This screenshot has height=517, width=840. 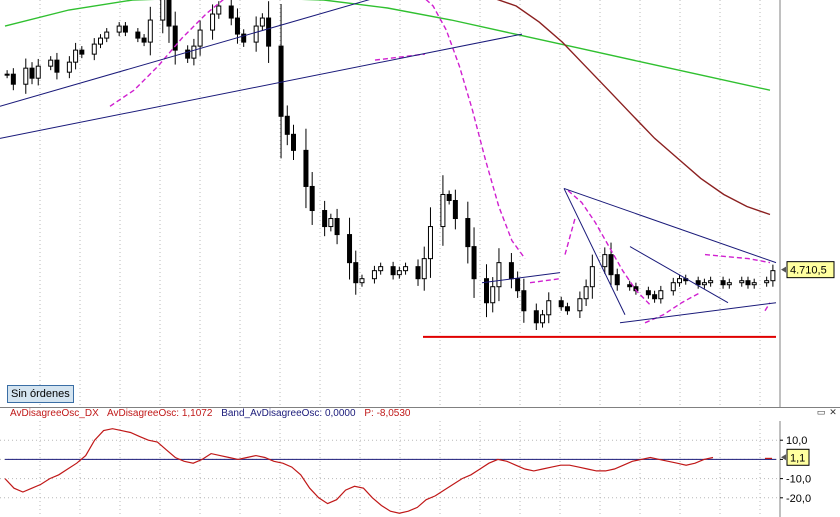 I want to click on last-price-label: 4.710,5, so click(x=808, y=271).